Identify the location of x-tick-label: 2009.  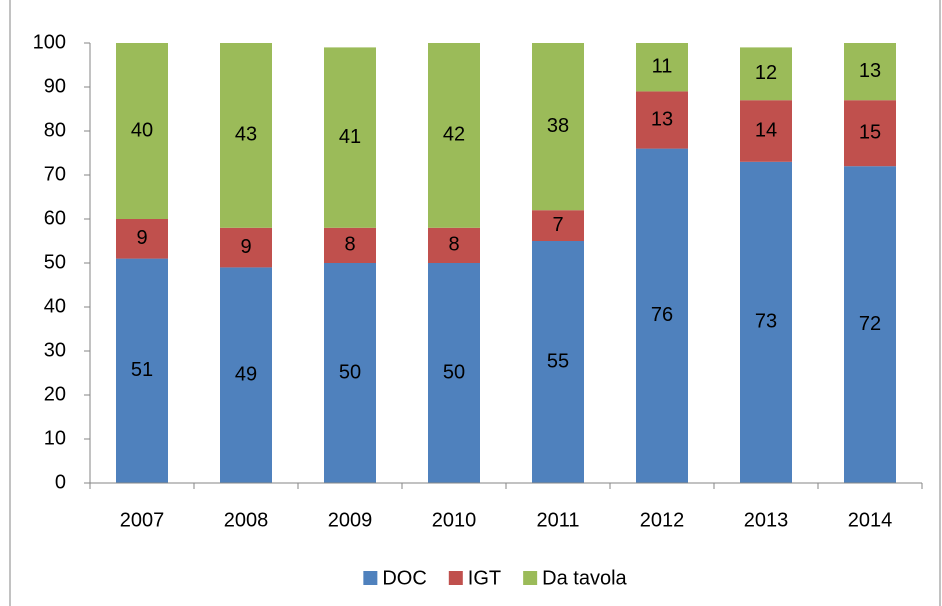
(350, 520).